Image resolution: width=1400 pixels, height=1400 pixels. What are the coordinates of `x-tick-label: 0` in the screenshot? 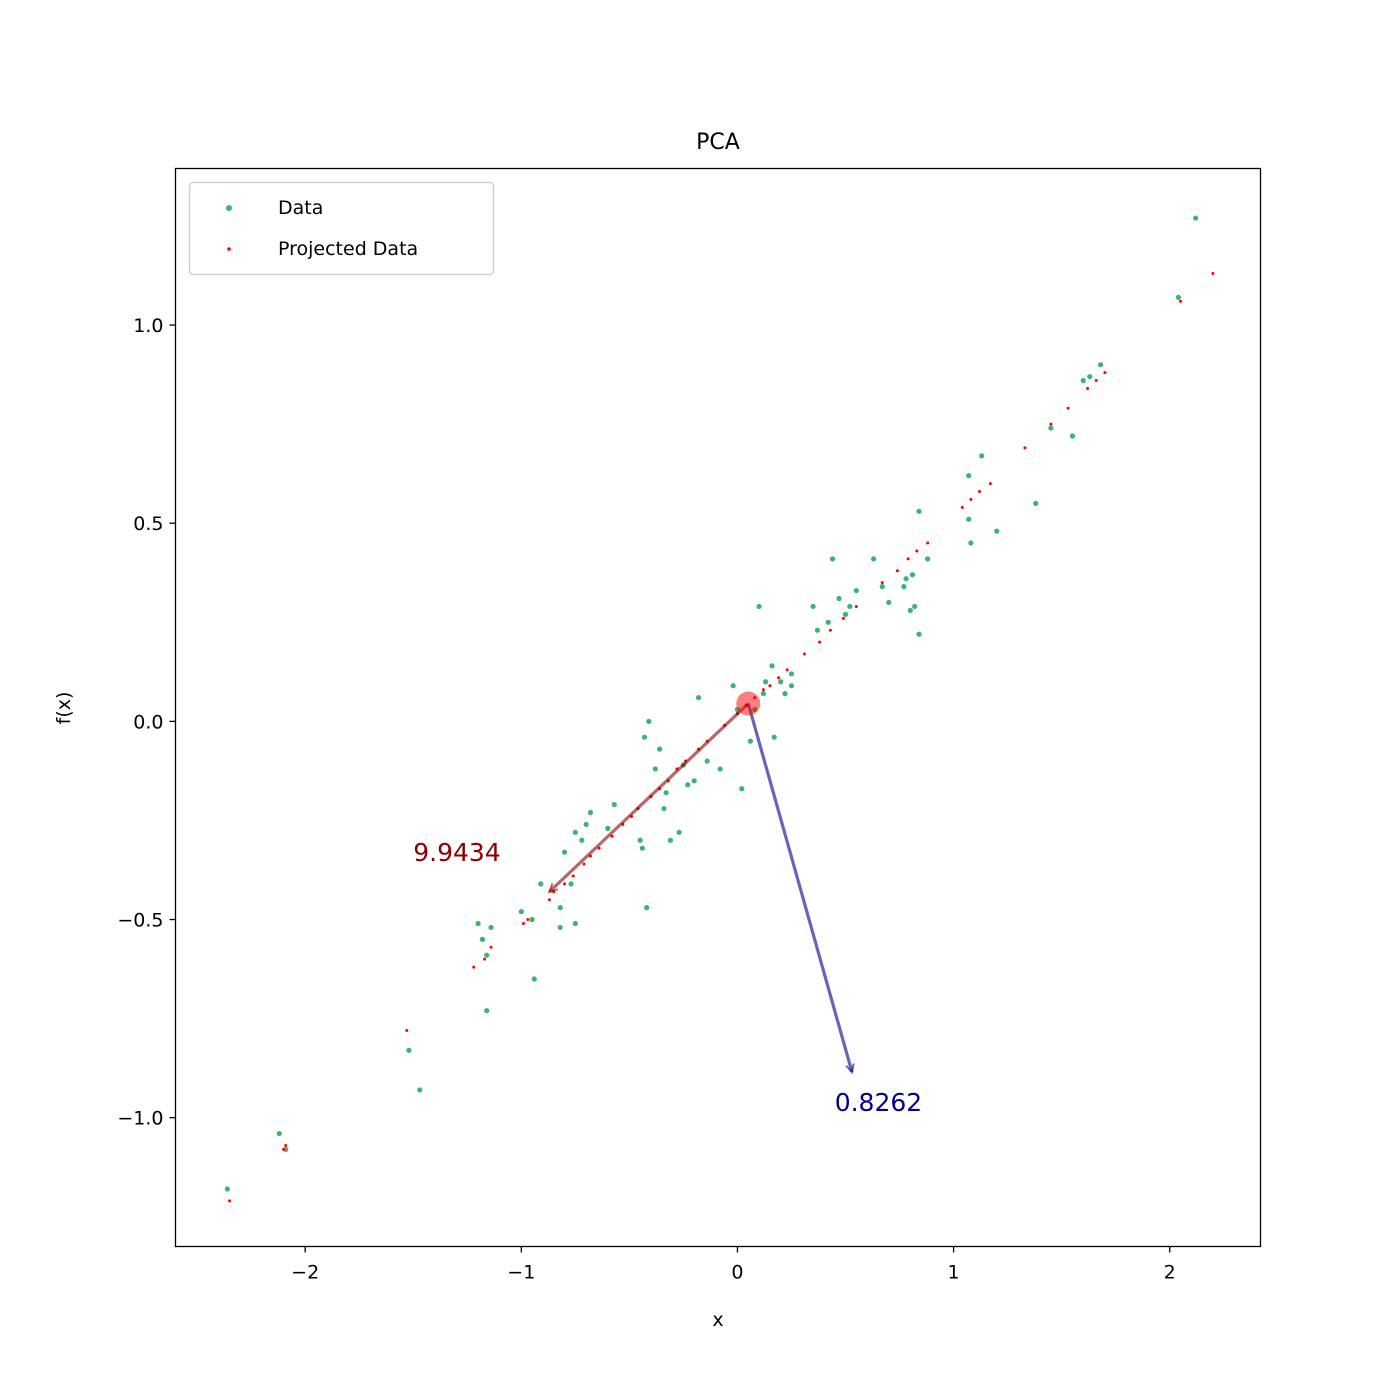 It's located at (737, 1273).